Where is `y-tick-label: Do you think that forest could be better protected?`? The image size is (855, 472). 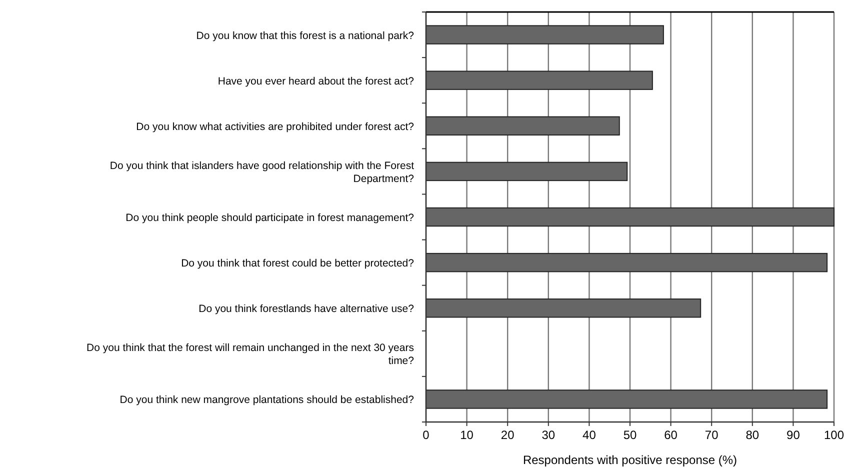
y-tick-label: Do you think that forest could be better protected? is located at coordinates (297, 264).